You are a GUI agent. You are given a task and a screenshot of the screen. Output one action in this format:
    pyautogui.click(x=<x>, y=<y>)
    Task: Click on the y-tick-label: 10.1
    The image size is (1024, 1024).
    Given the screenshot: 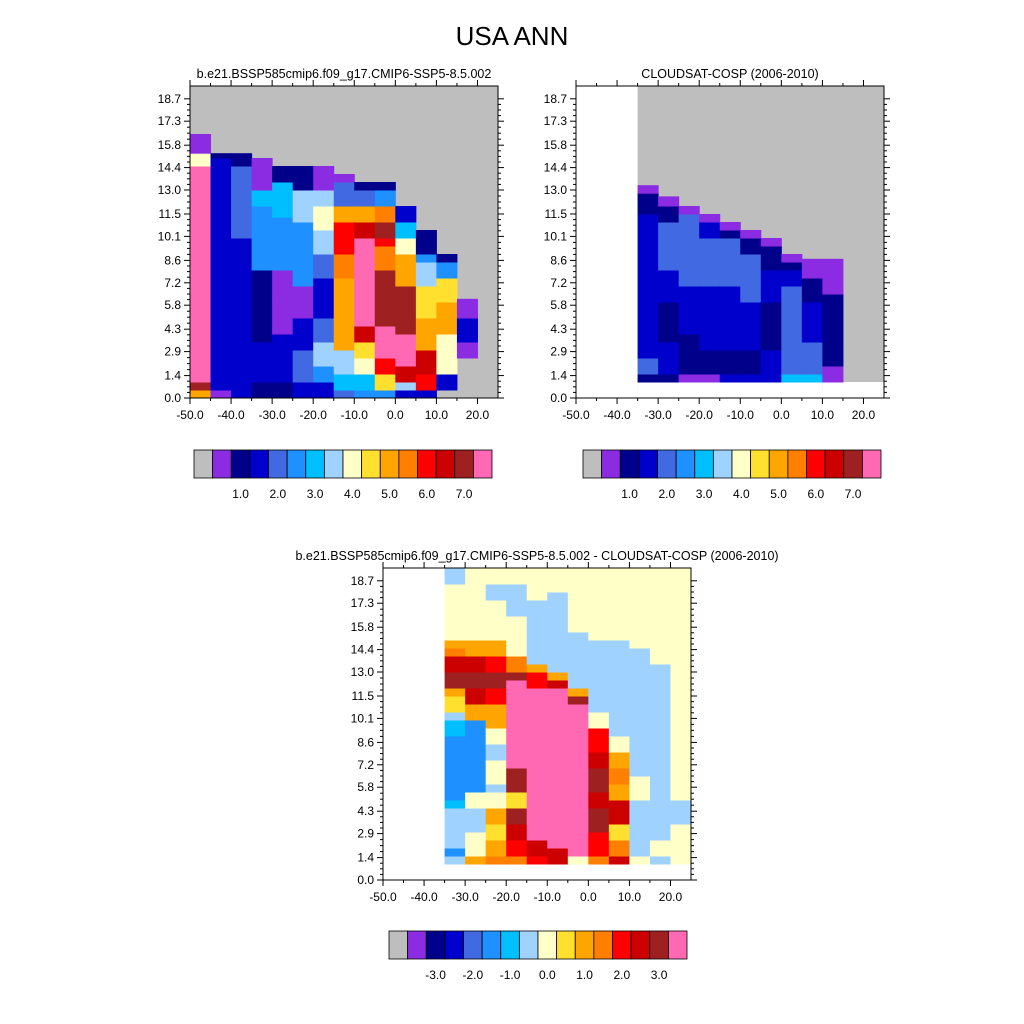 What is the action you would take?
    pyautogui.click(x=363, y=718)
    